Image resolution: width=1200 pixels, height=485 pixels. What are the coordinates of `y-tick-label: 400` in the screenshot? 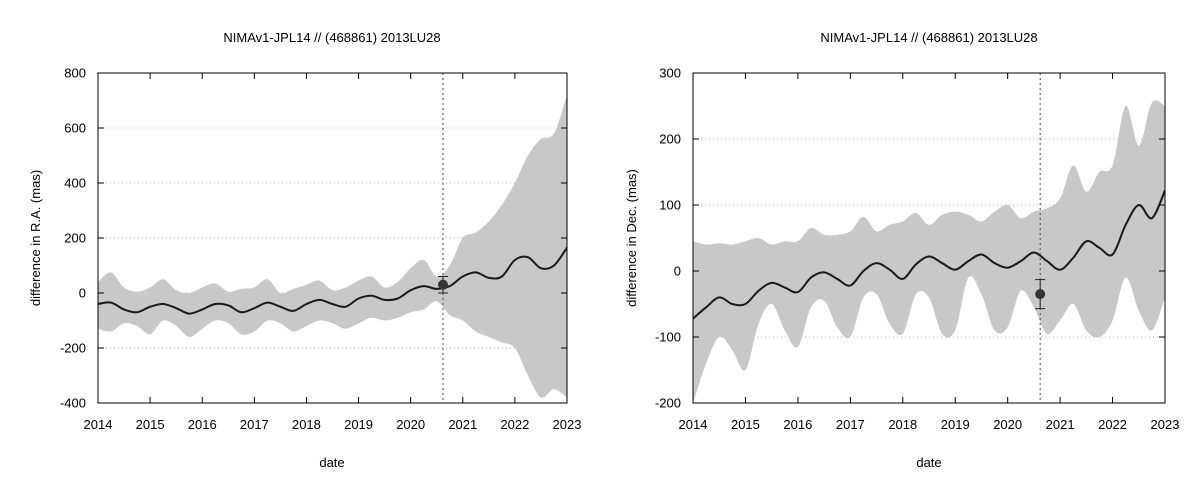 It's located at (75, 183).